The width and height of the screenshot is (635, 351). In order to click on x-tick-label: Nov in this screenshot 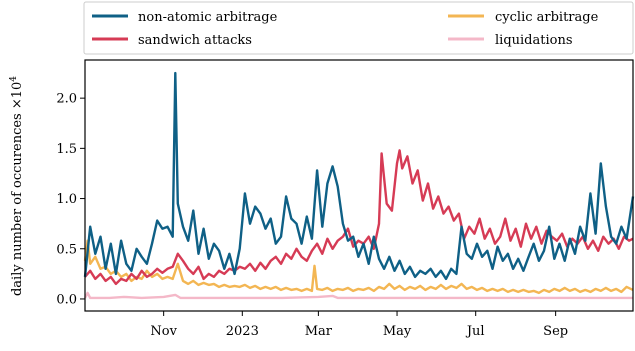, I will do `click(163, 331)`.